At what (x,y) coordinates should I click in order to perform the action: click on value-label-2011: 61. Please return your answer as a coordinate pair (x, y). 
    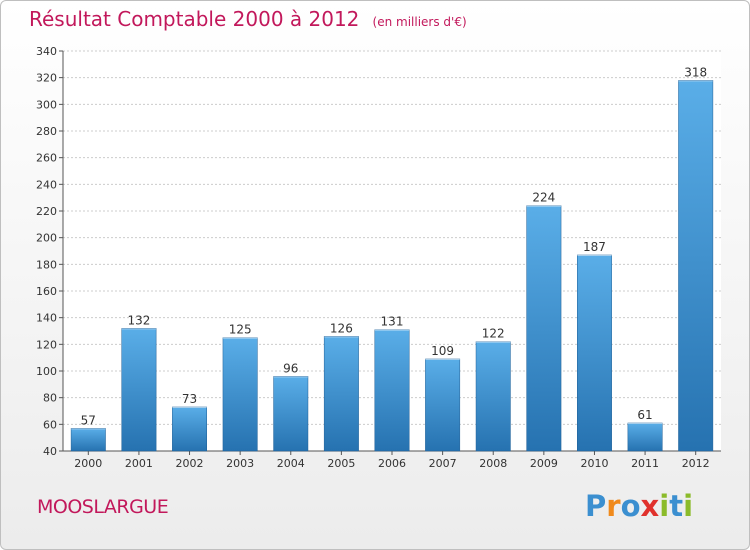
    Looking at the image, I should click on (644, 415).